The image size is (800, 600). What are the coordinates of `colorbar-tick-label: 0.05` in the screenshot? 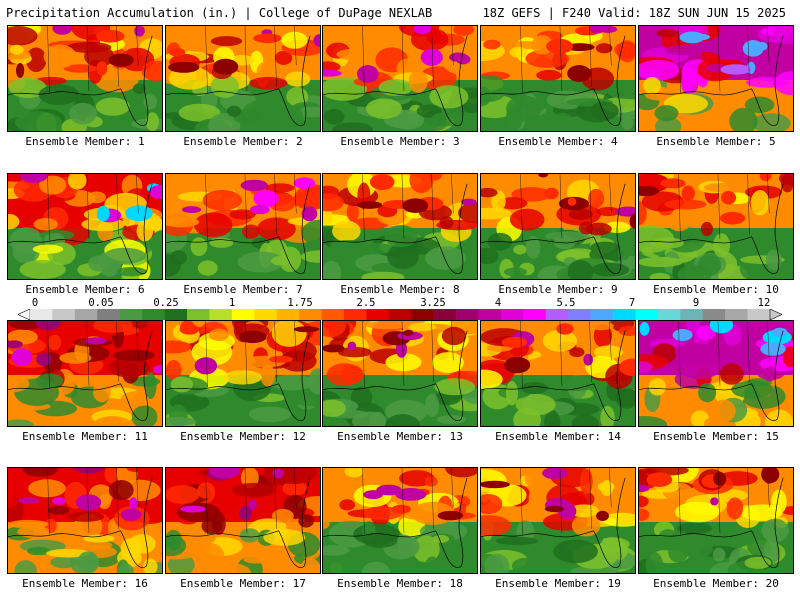 It's located at (101, 303).